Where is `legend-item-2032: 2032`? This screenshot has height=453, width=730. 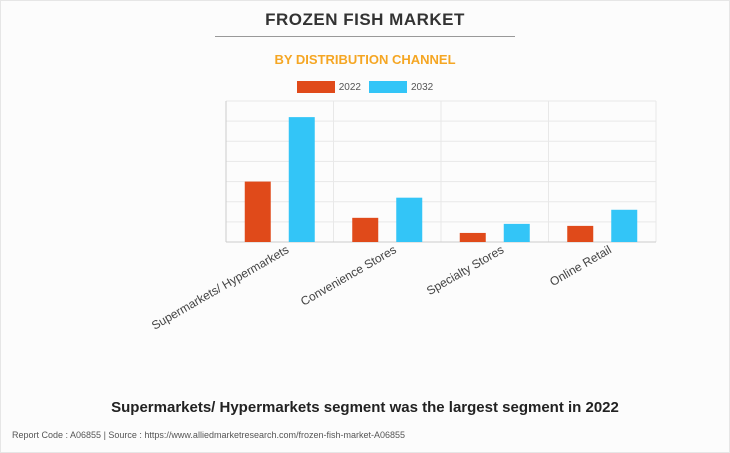 legend-item-2032: 2032 is located at coordinates (401, 87).